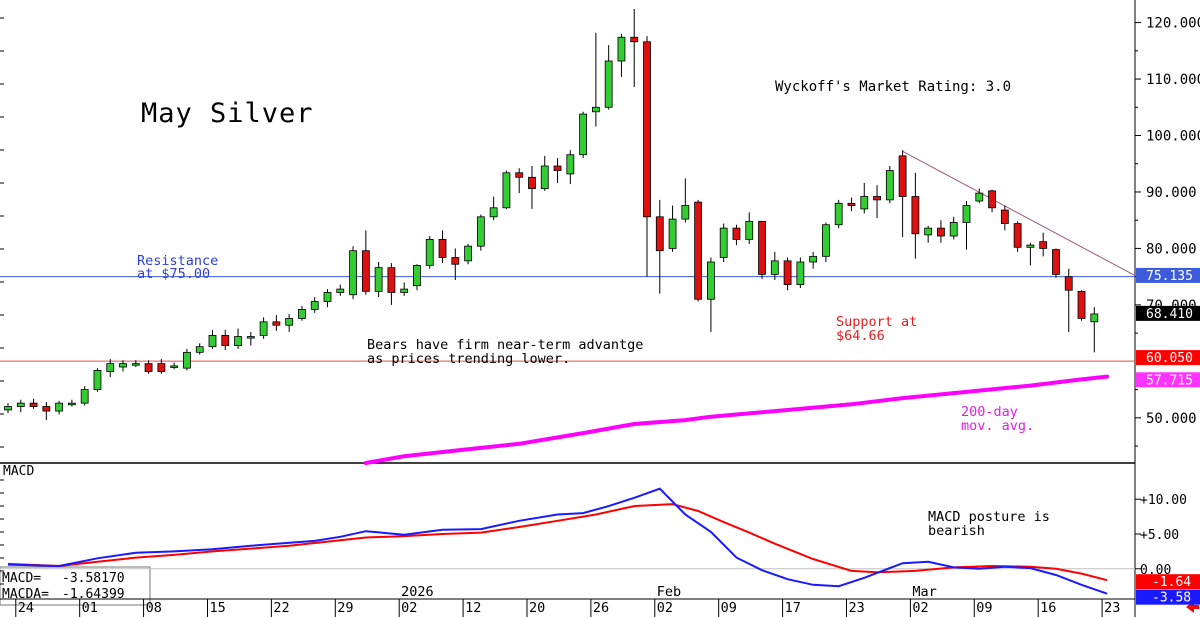 The height and width of the screenshot is (617, 1200). I want to click on price-tag-label: 75.135, so click(1169, 276).